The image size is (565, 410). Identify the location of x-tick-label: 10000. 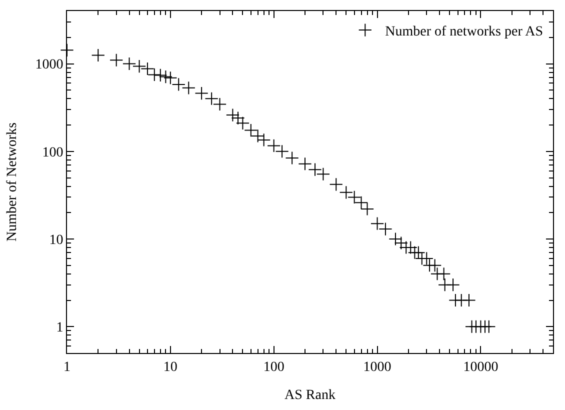
(480, 367).